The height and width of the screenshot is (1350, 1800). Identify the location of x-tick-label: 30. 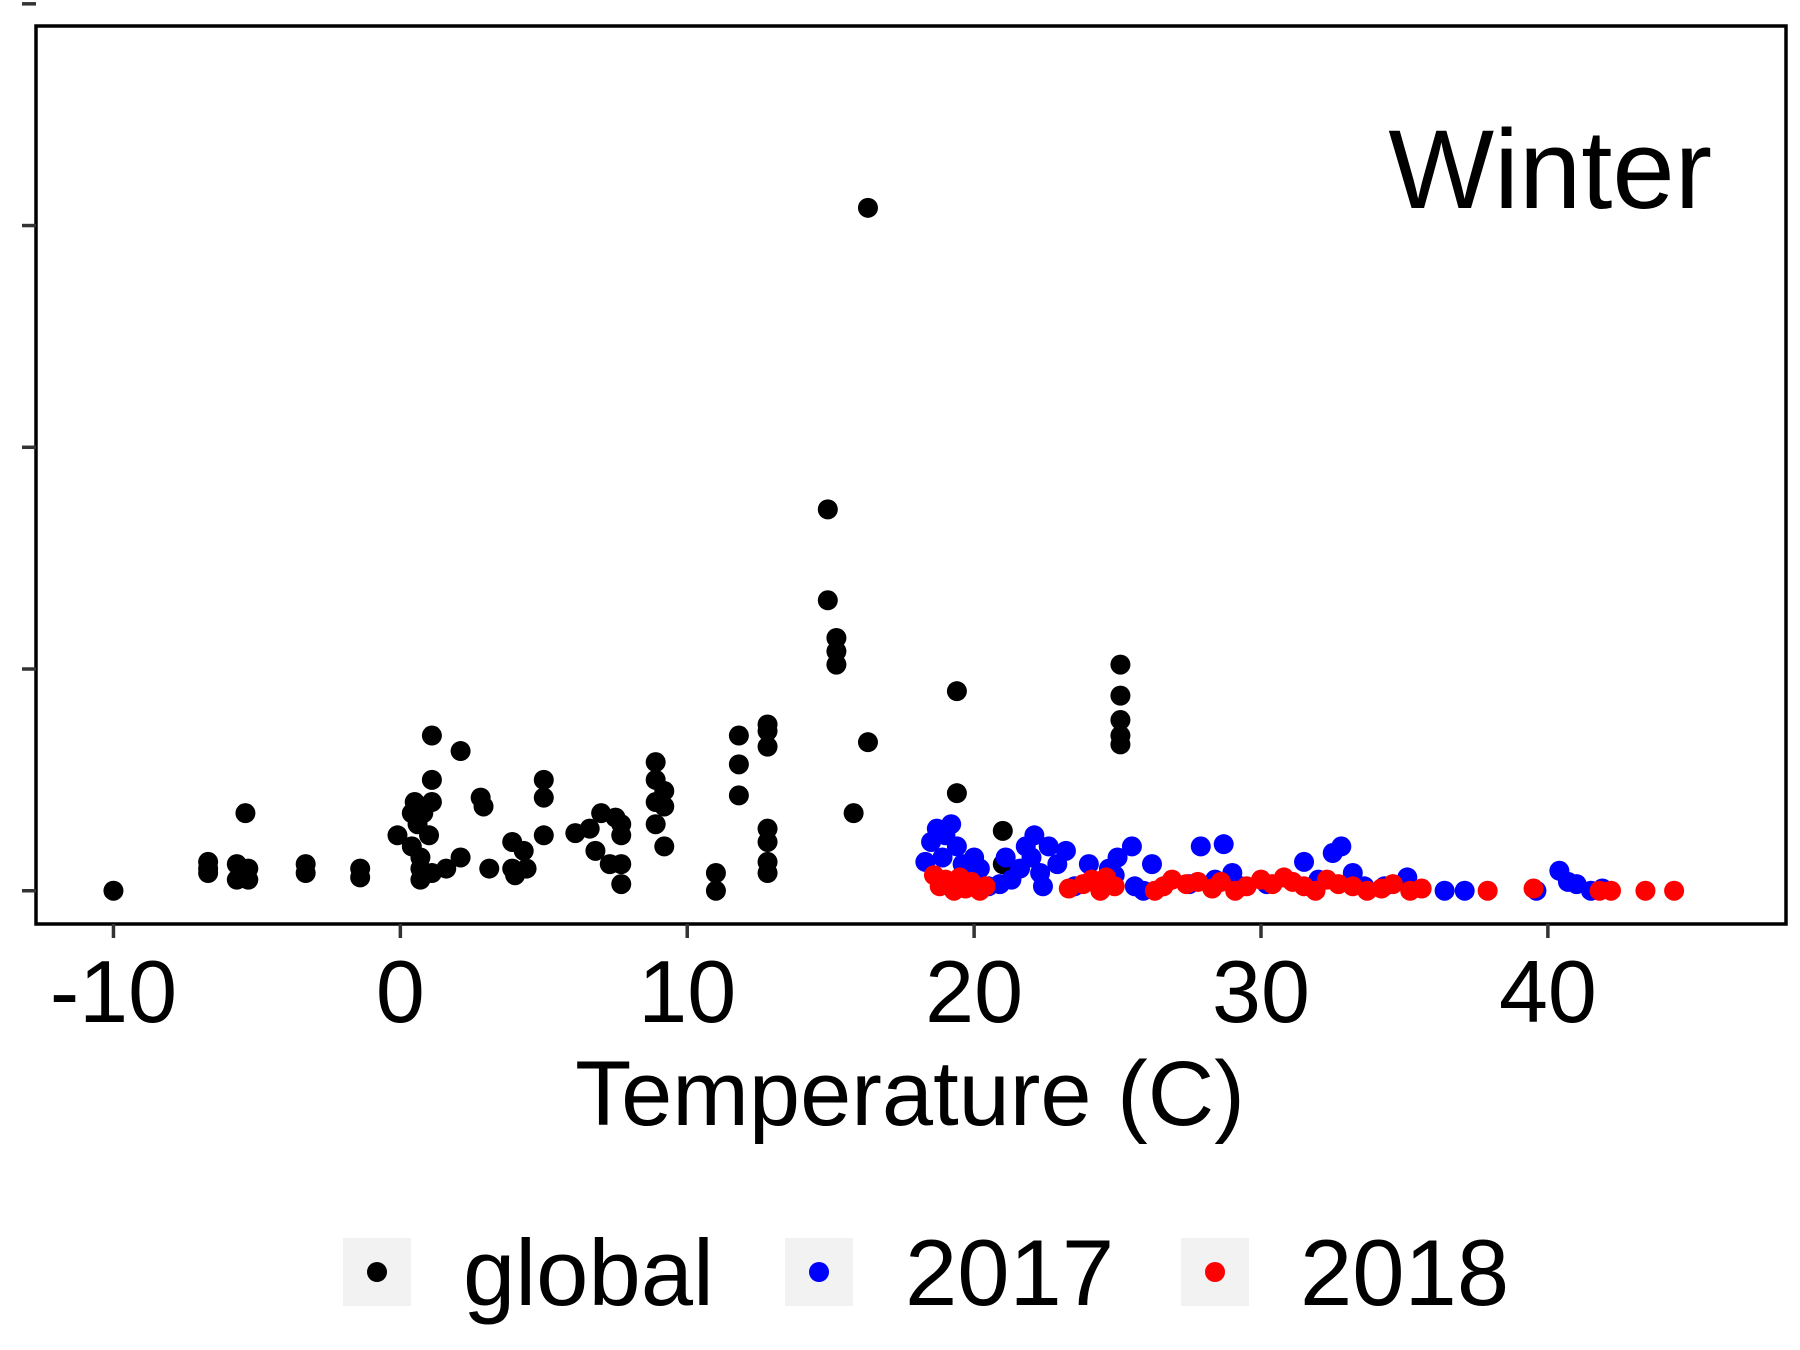
(1261, 991).